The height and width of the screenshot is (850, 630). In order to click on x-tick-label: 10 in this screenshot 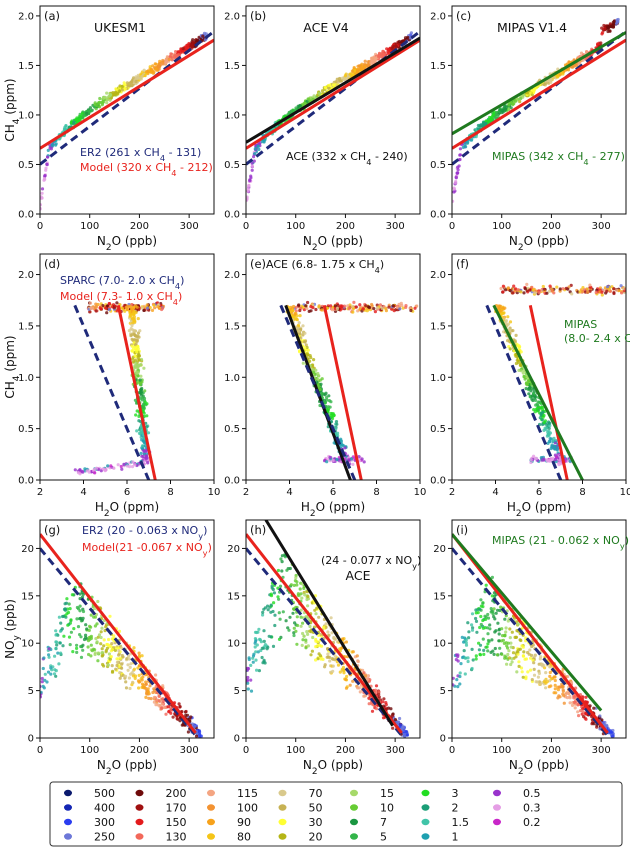, I will do `click(214, 492)`.